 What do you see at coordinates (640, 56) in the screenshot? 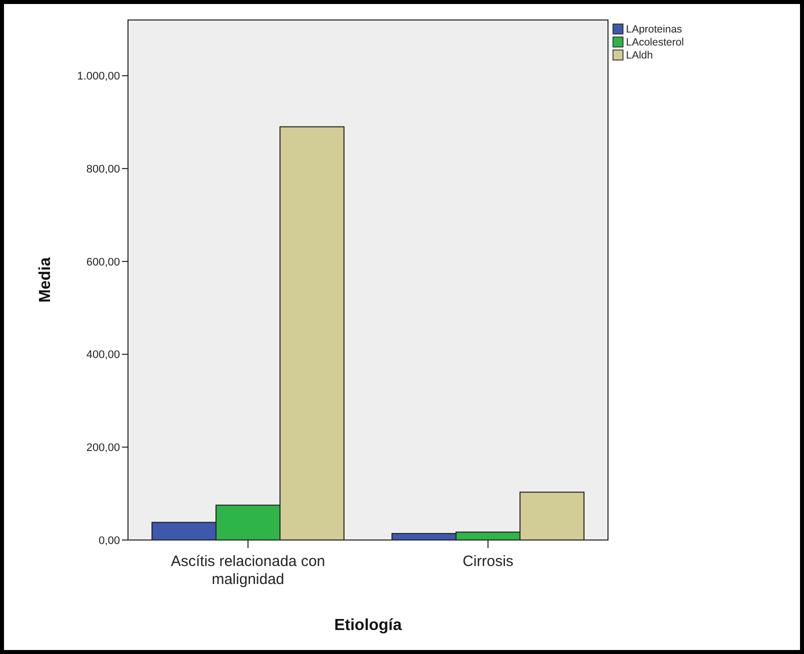
I see `legend-label: LAldh` at bounding box center [640, 56].